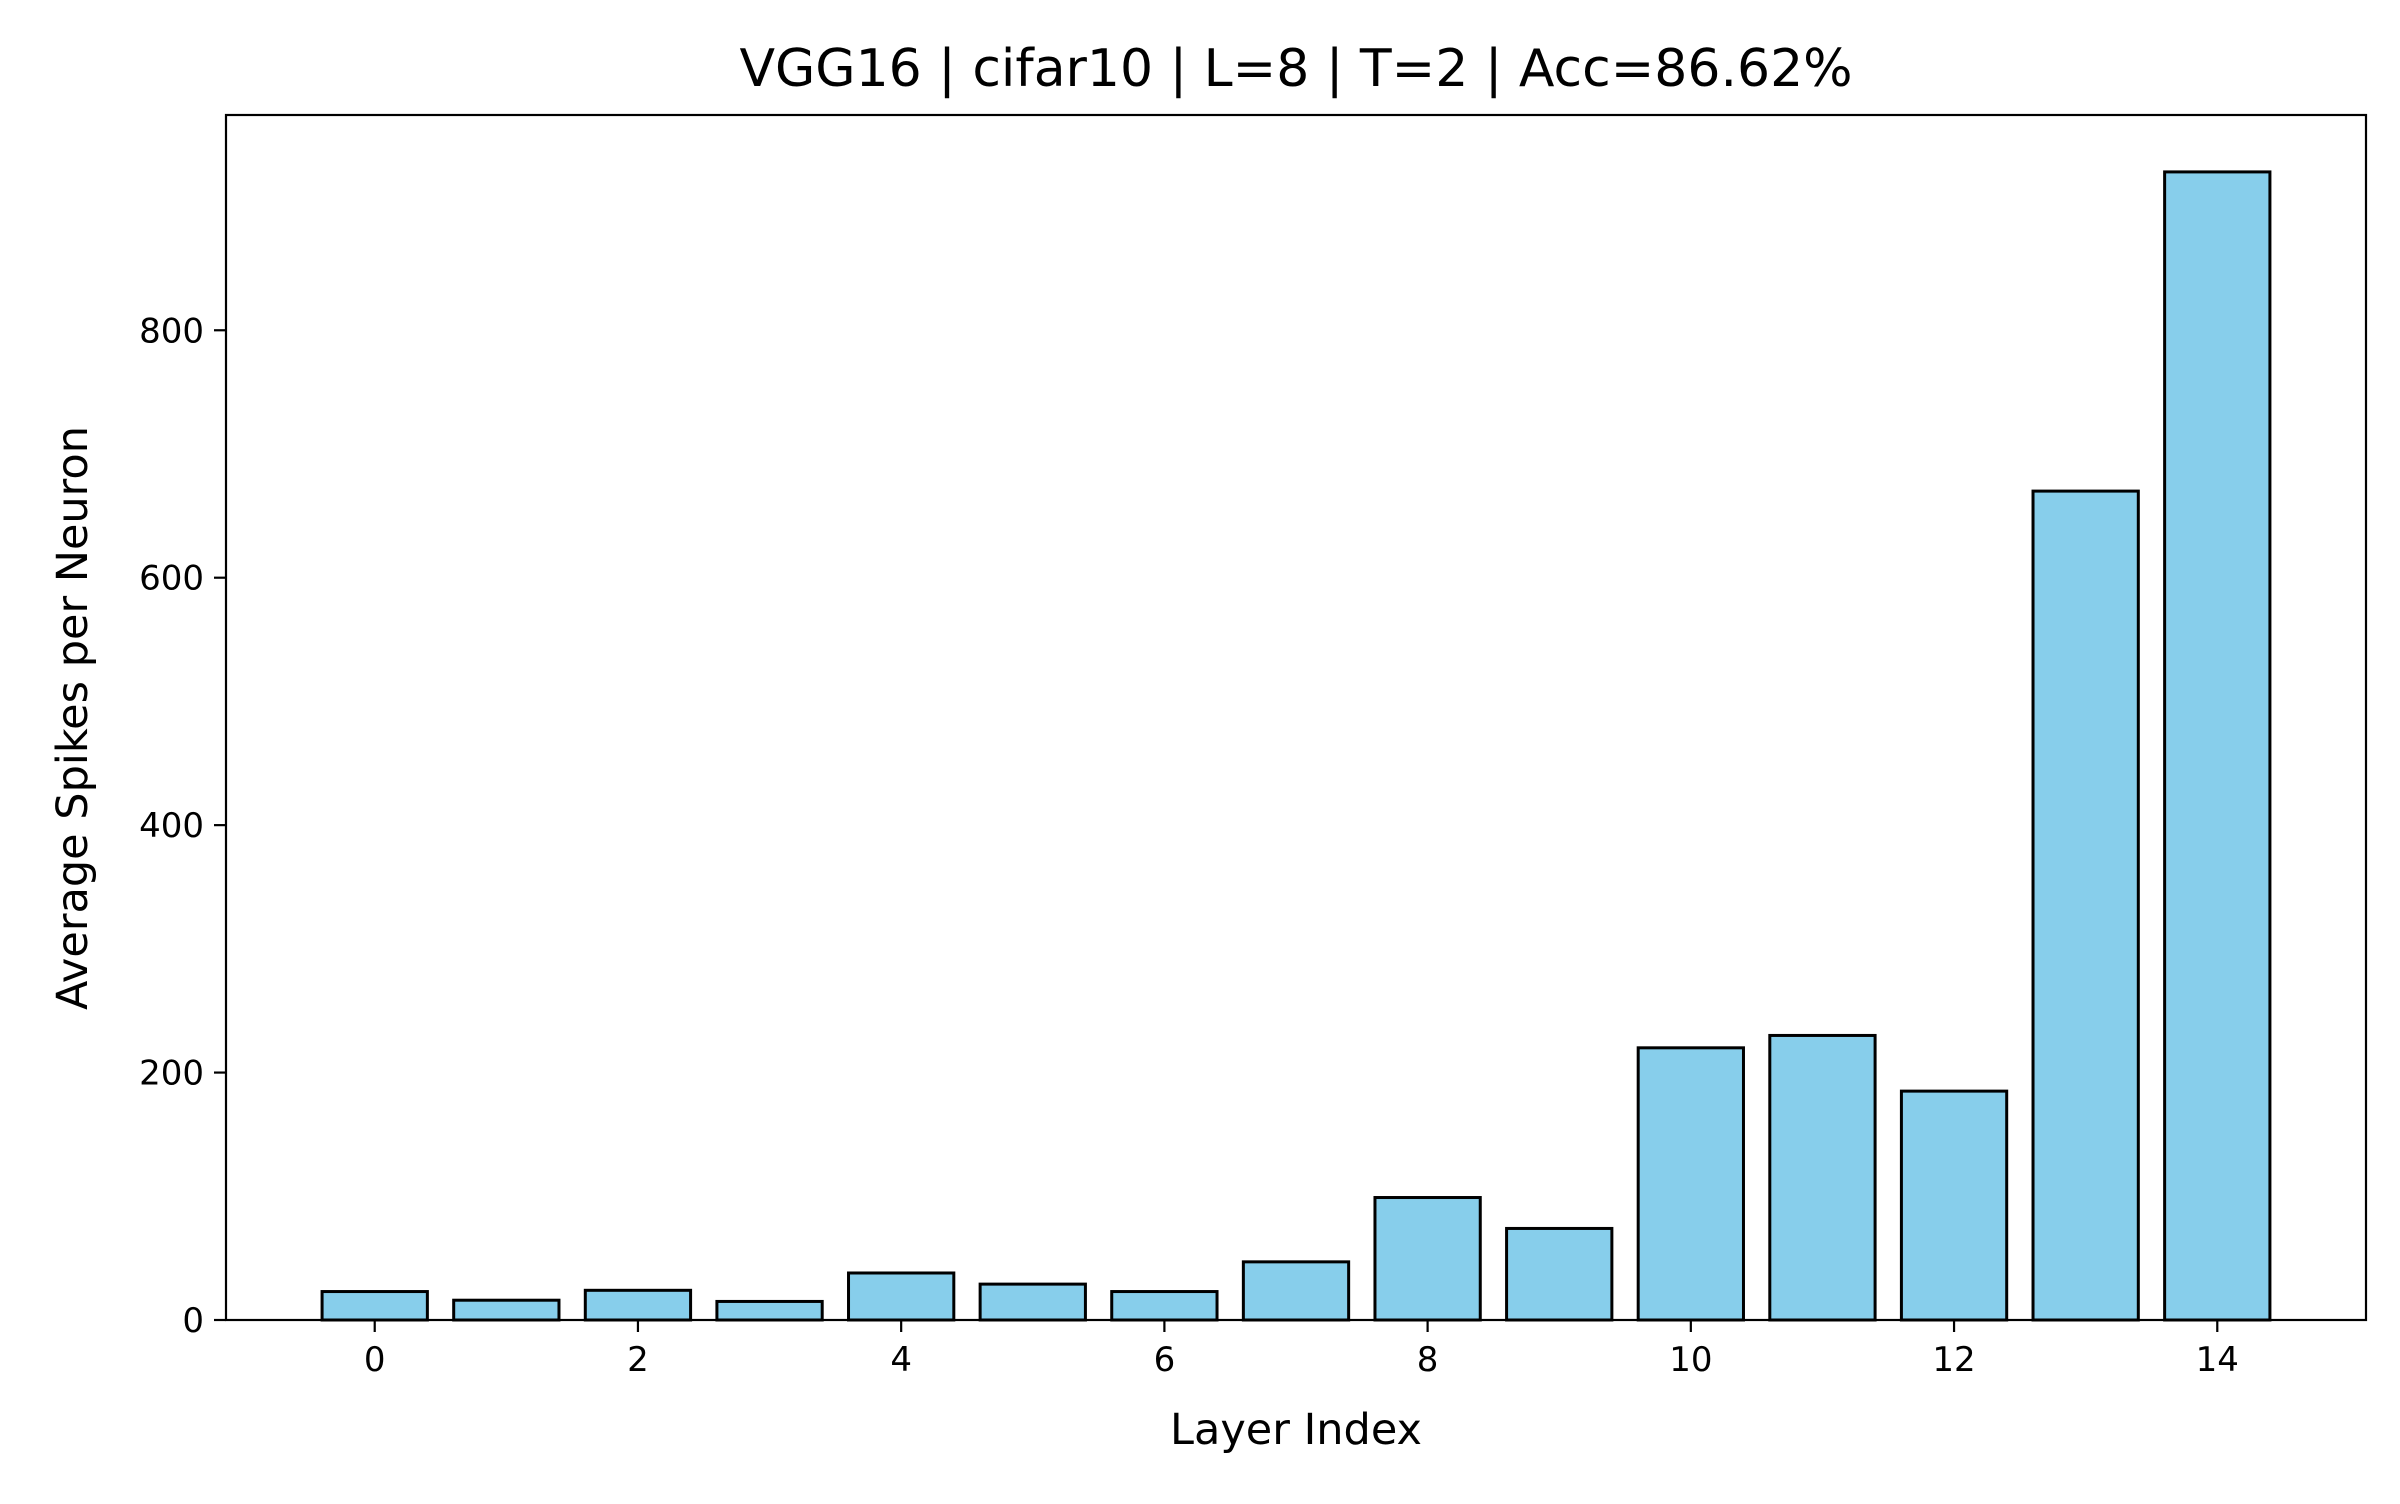 The width and height of the screenshot is (2400, 1504). Describe the element at coordinates (171, 331) in the screenshot. I see `y-tick-label: 800` at that location.